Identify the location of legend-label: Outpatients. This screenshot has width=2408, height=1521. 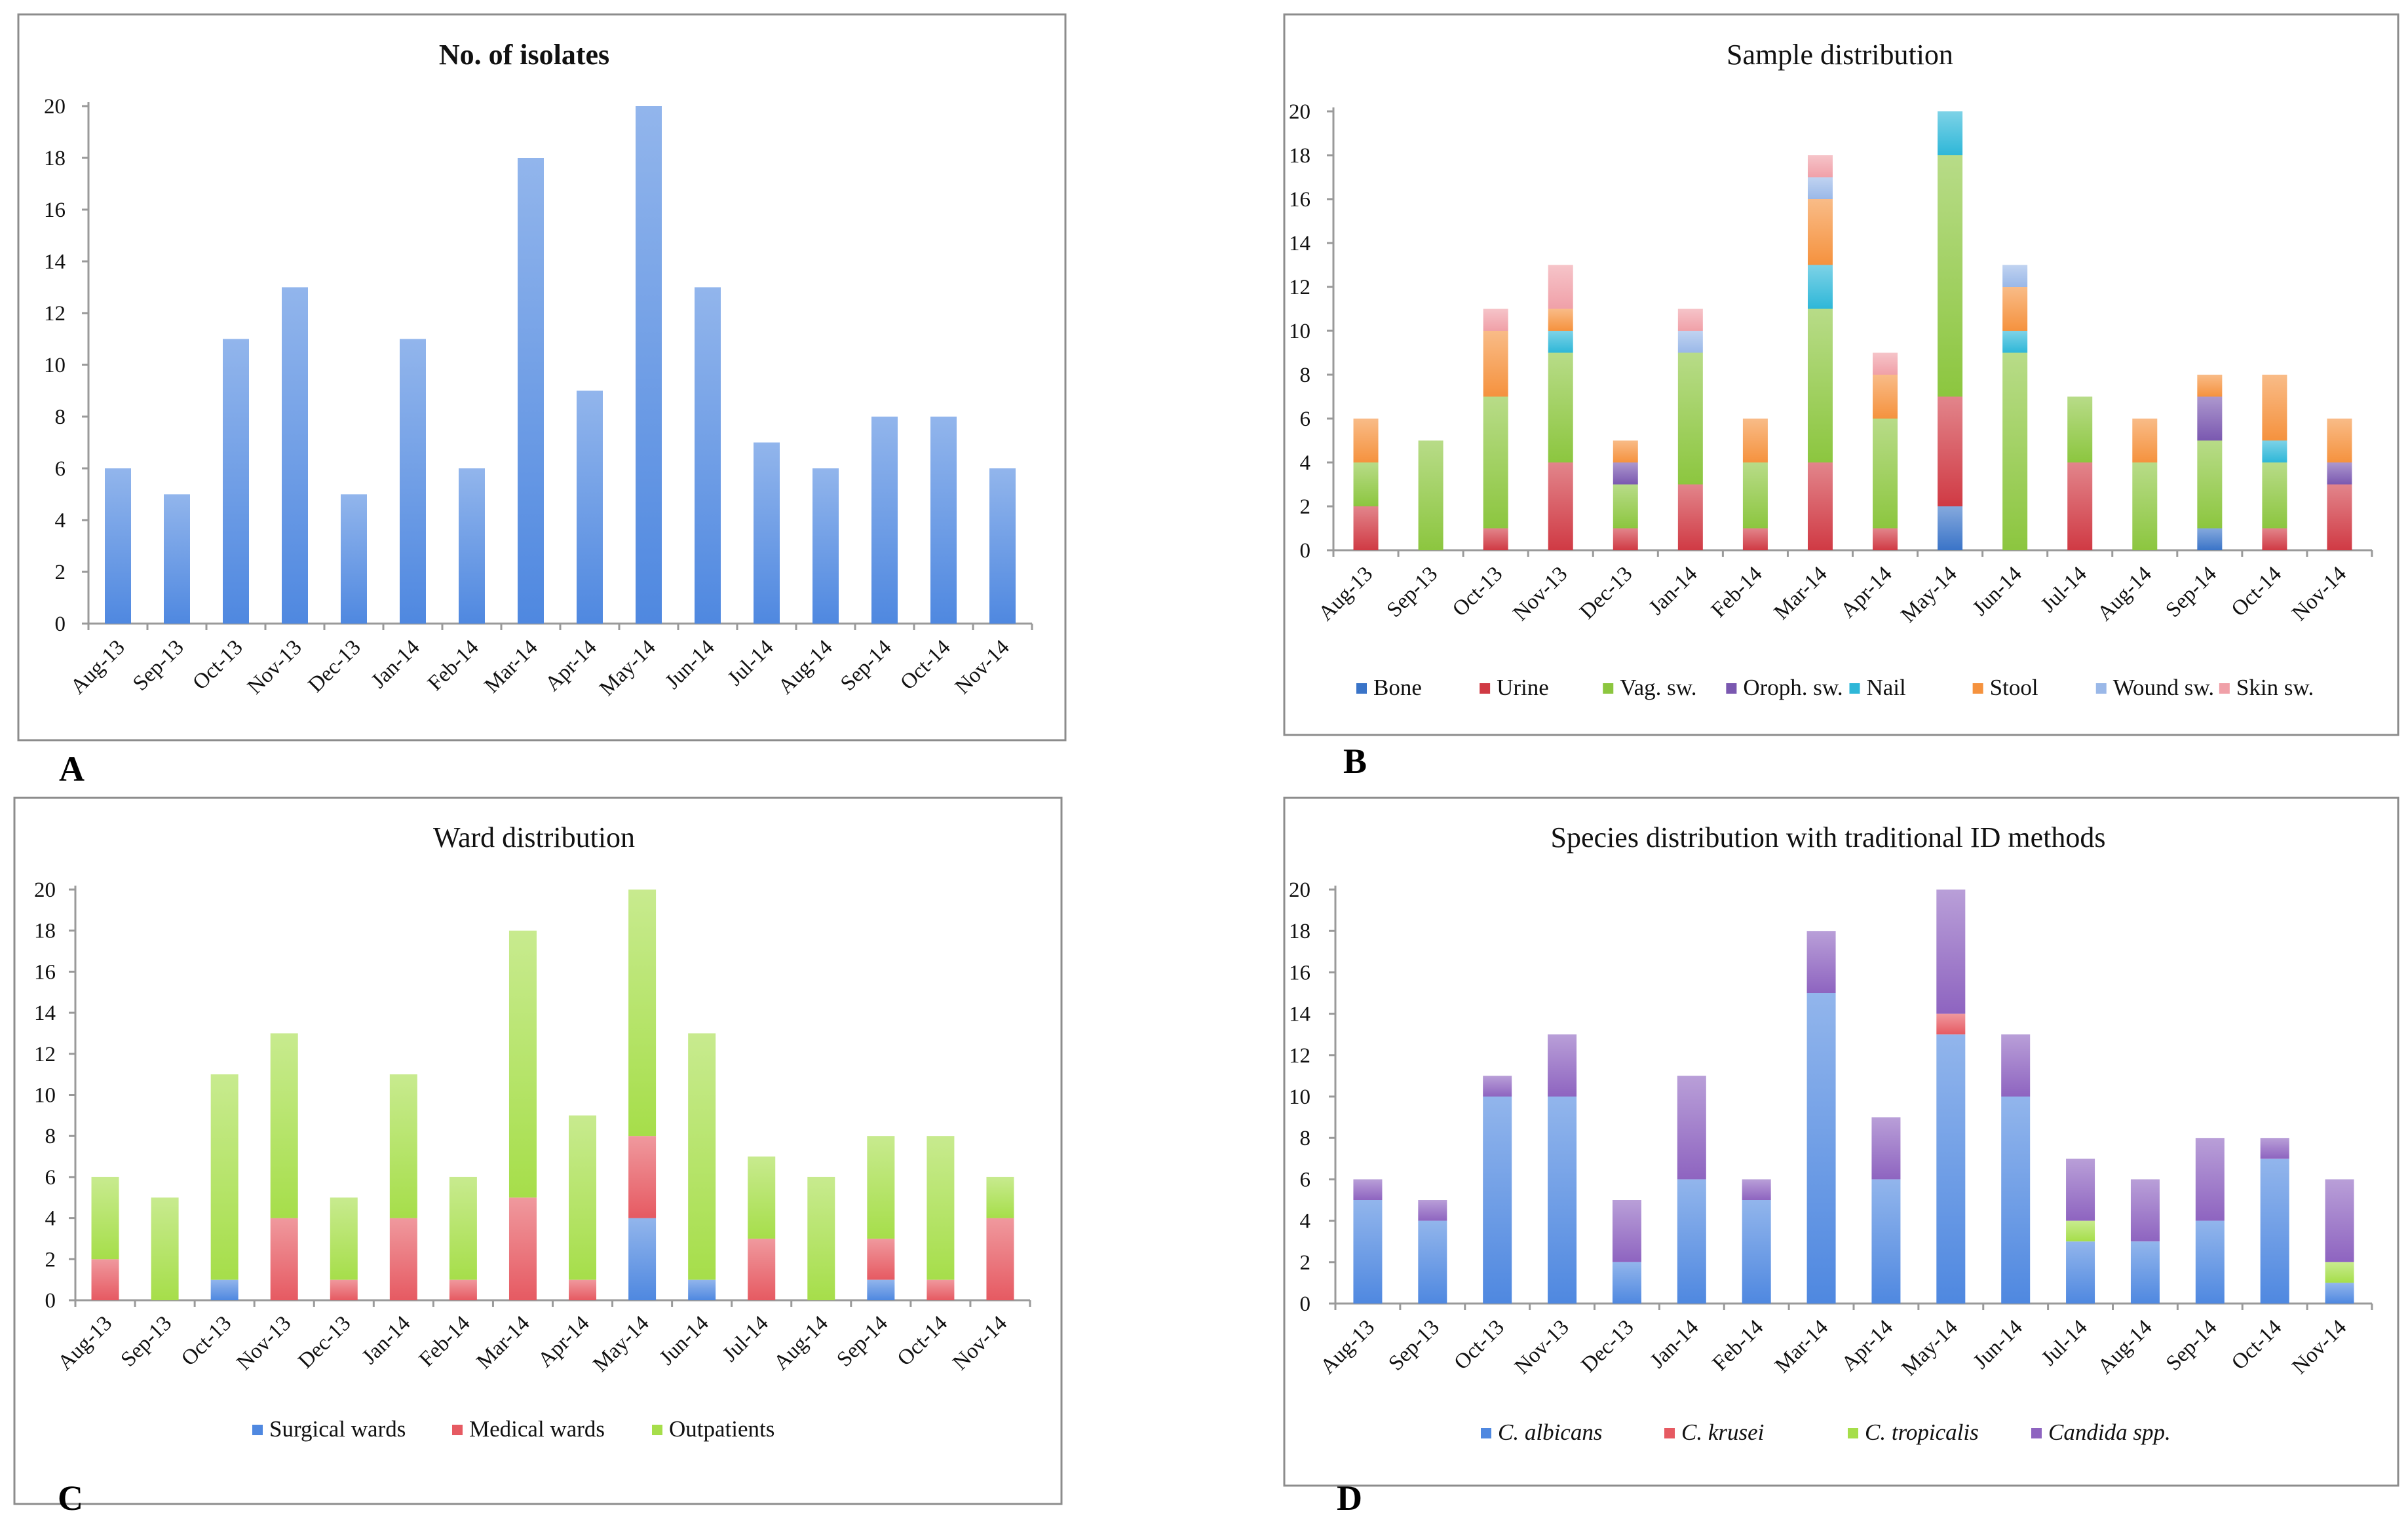
(722, 1429).